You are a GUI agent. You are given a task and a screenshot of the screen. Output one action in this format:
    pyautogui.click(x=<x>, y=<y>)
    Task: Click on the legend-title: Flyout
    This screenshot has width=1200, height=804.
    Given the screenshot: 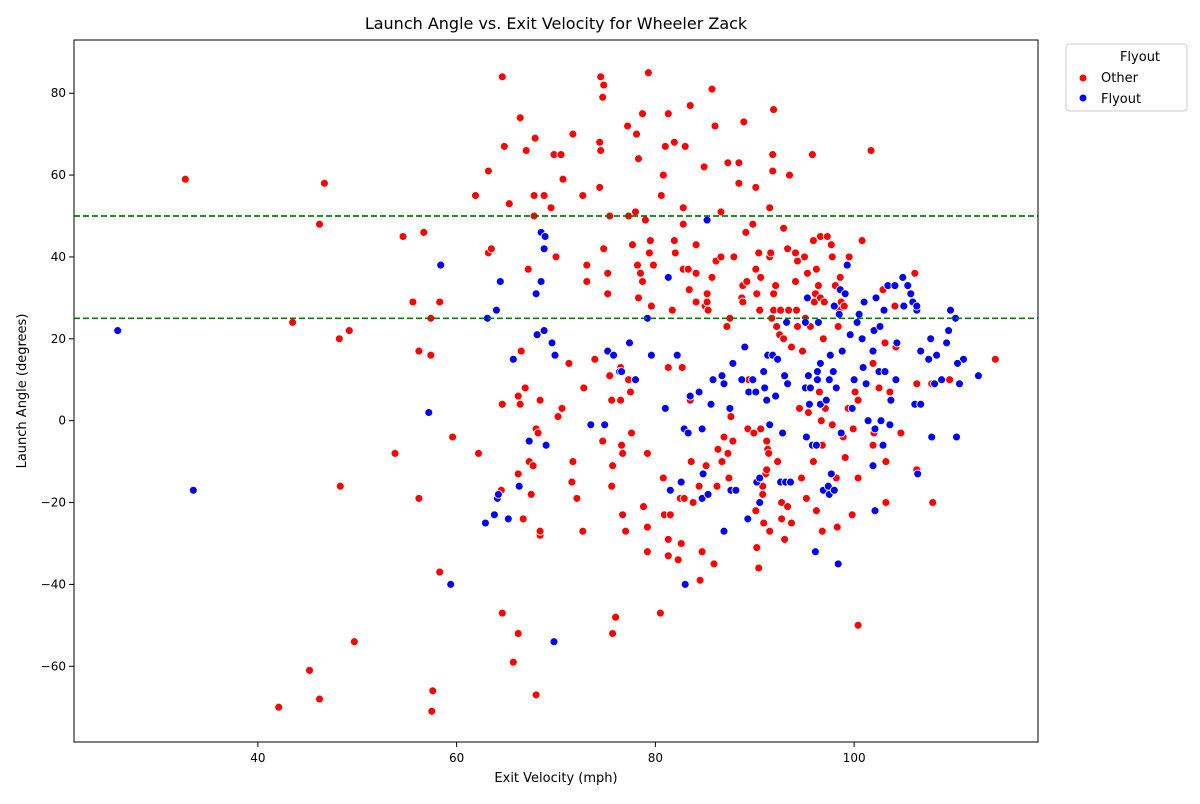 What is the action you would take?
    pyautogui.click(x=1140, y=57)
    